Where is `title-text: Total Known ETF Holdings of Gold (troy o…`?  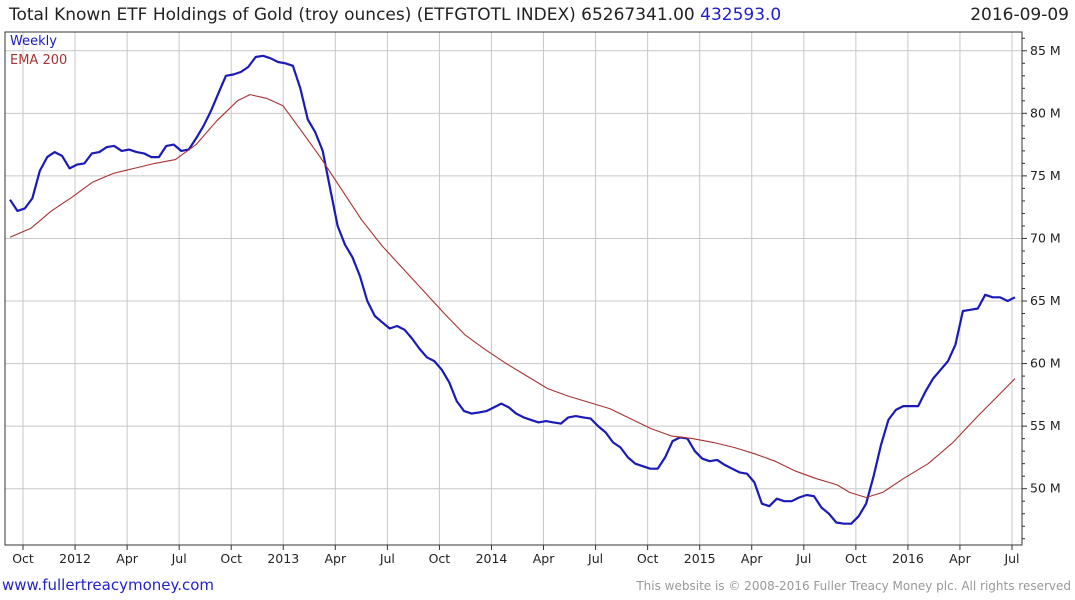 title-text: Total Known ETF Holdings of Gold (troy o… is located at coordinates (352, 15).